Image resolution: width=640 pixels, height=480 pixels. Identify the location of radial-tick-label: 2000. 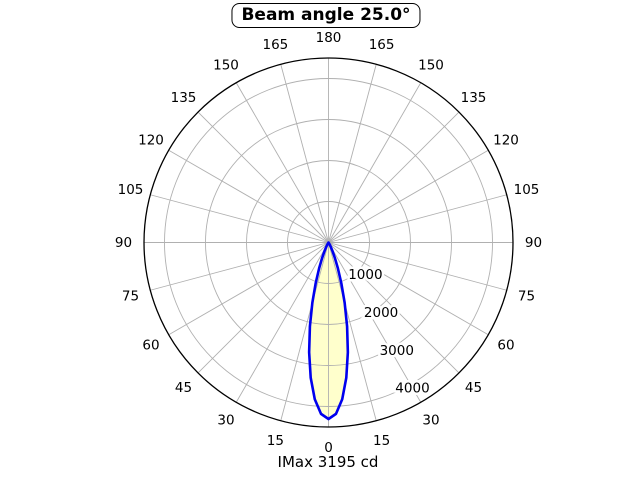
(381, 313).